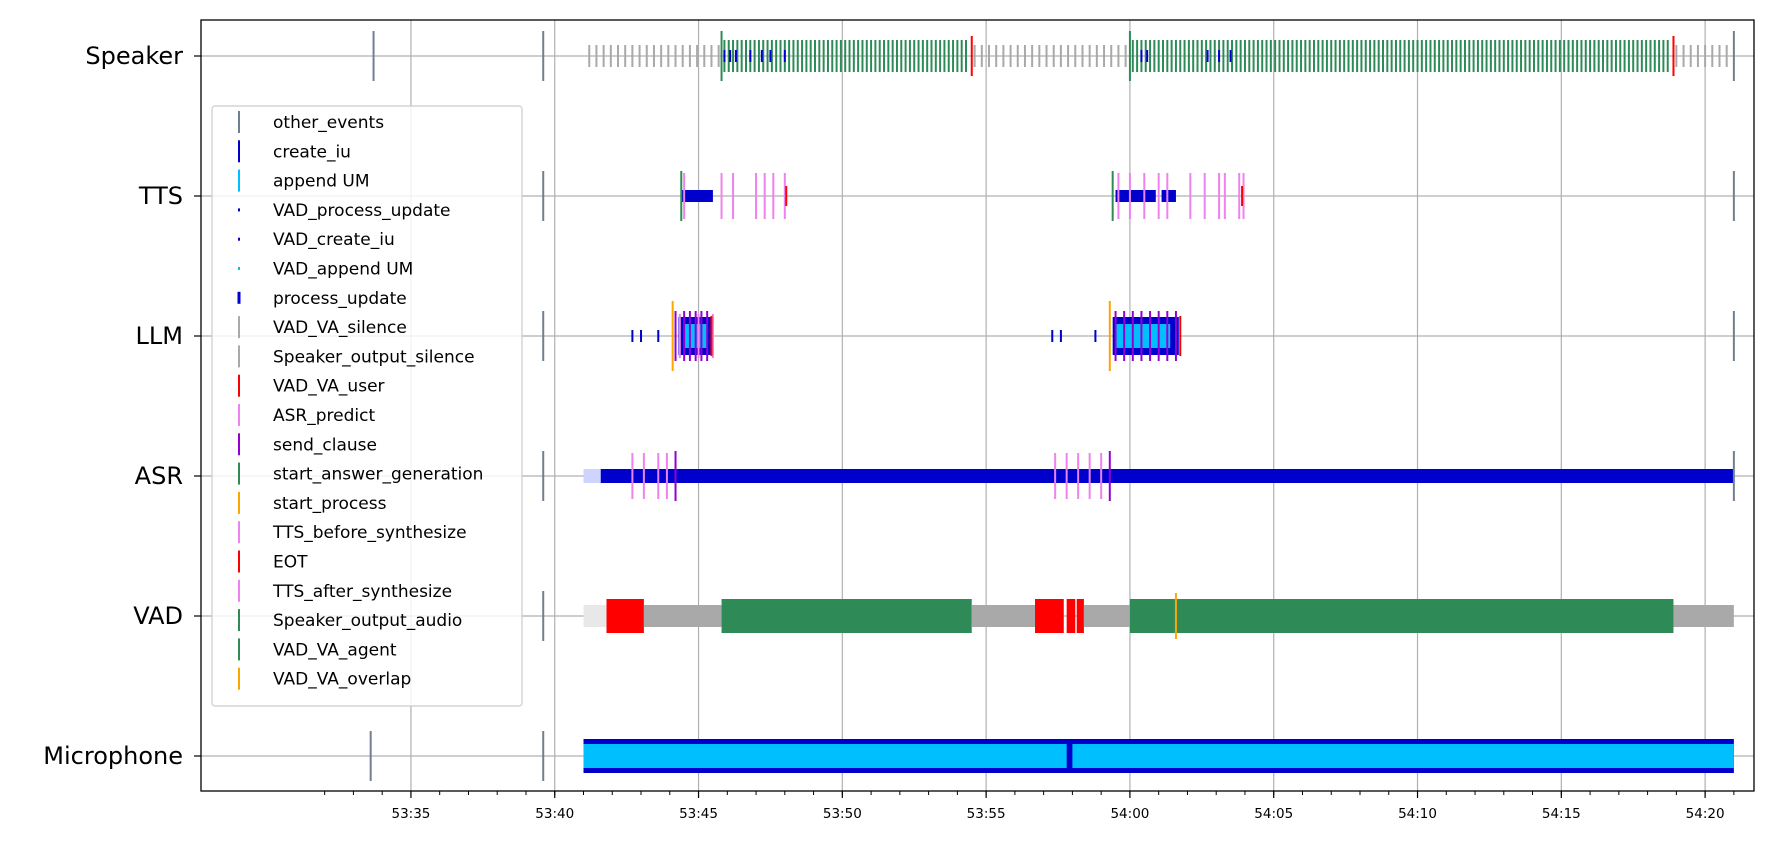 This screenshot has height=848, width=1770. Describe the element at coordinates (1417, 814) in the screenshot. I see `x-tick-label: 54:10` at that location.